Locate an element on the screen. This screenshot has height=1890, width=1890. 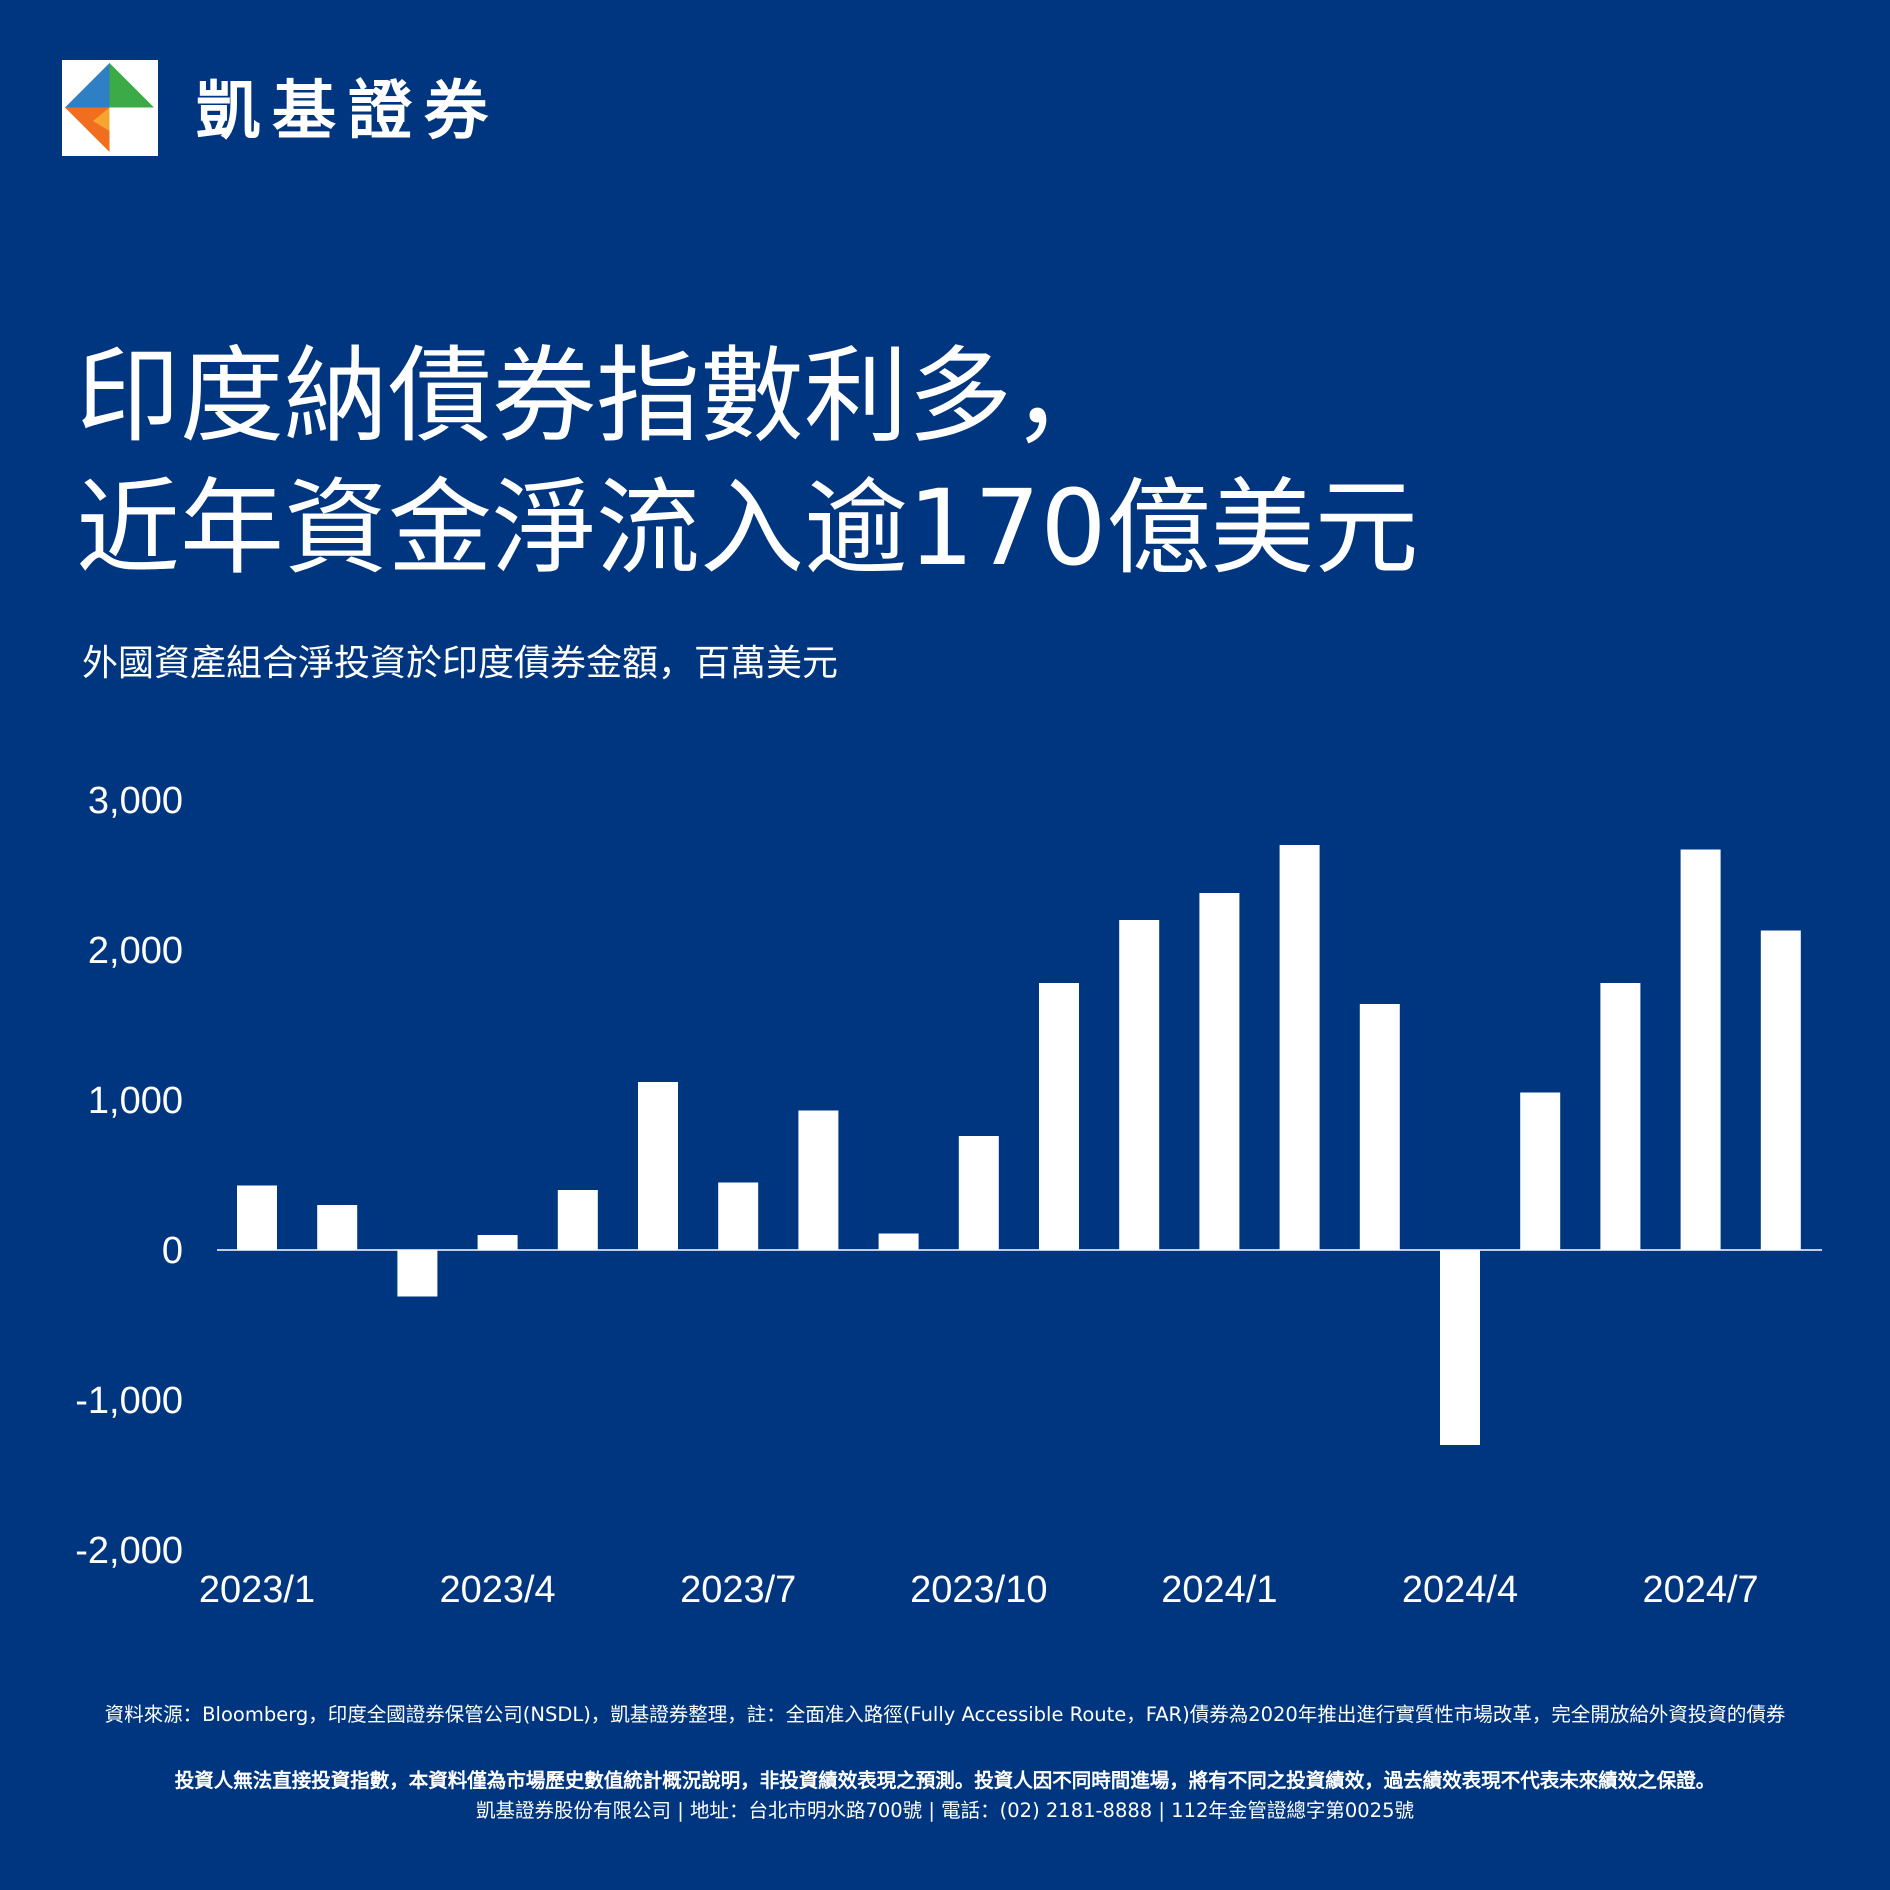
headline: 印度納債券指數利多， 近年資金淨流入逾170億美元 is located at coordinates (747, 462).